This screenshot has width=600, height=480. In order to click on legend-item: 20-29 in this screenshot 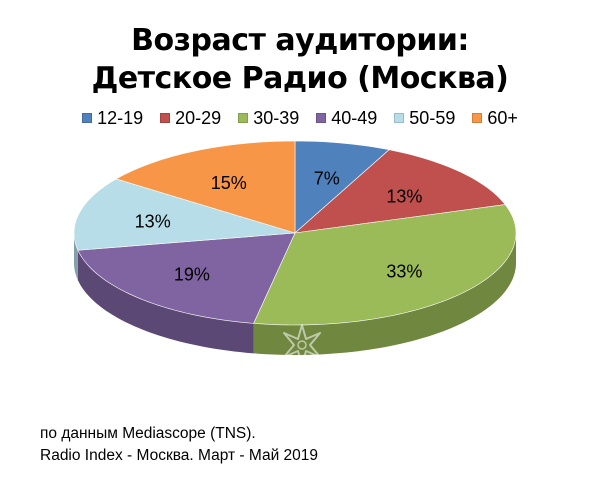, I will do `click(190, 118)`.